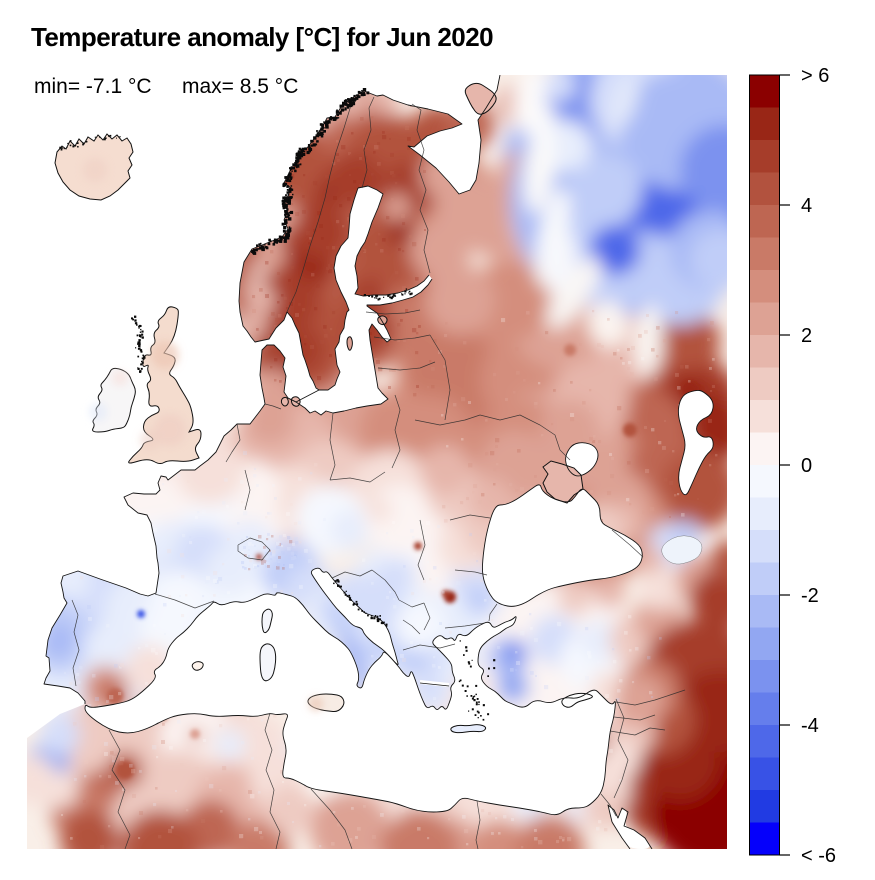 The image size is (875, 880). What do you see at coordinates (806, 336) in the screenshot?
I see `svg-text: 2` at bounding box center [806, 336].